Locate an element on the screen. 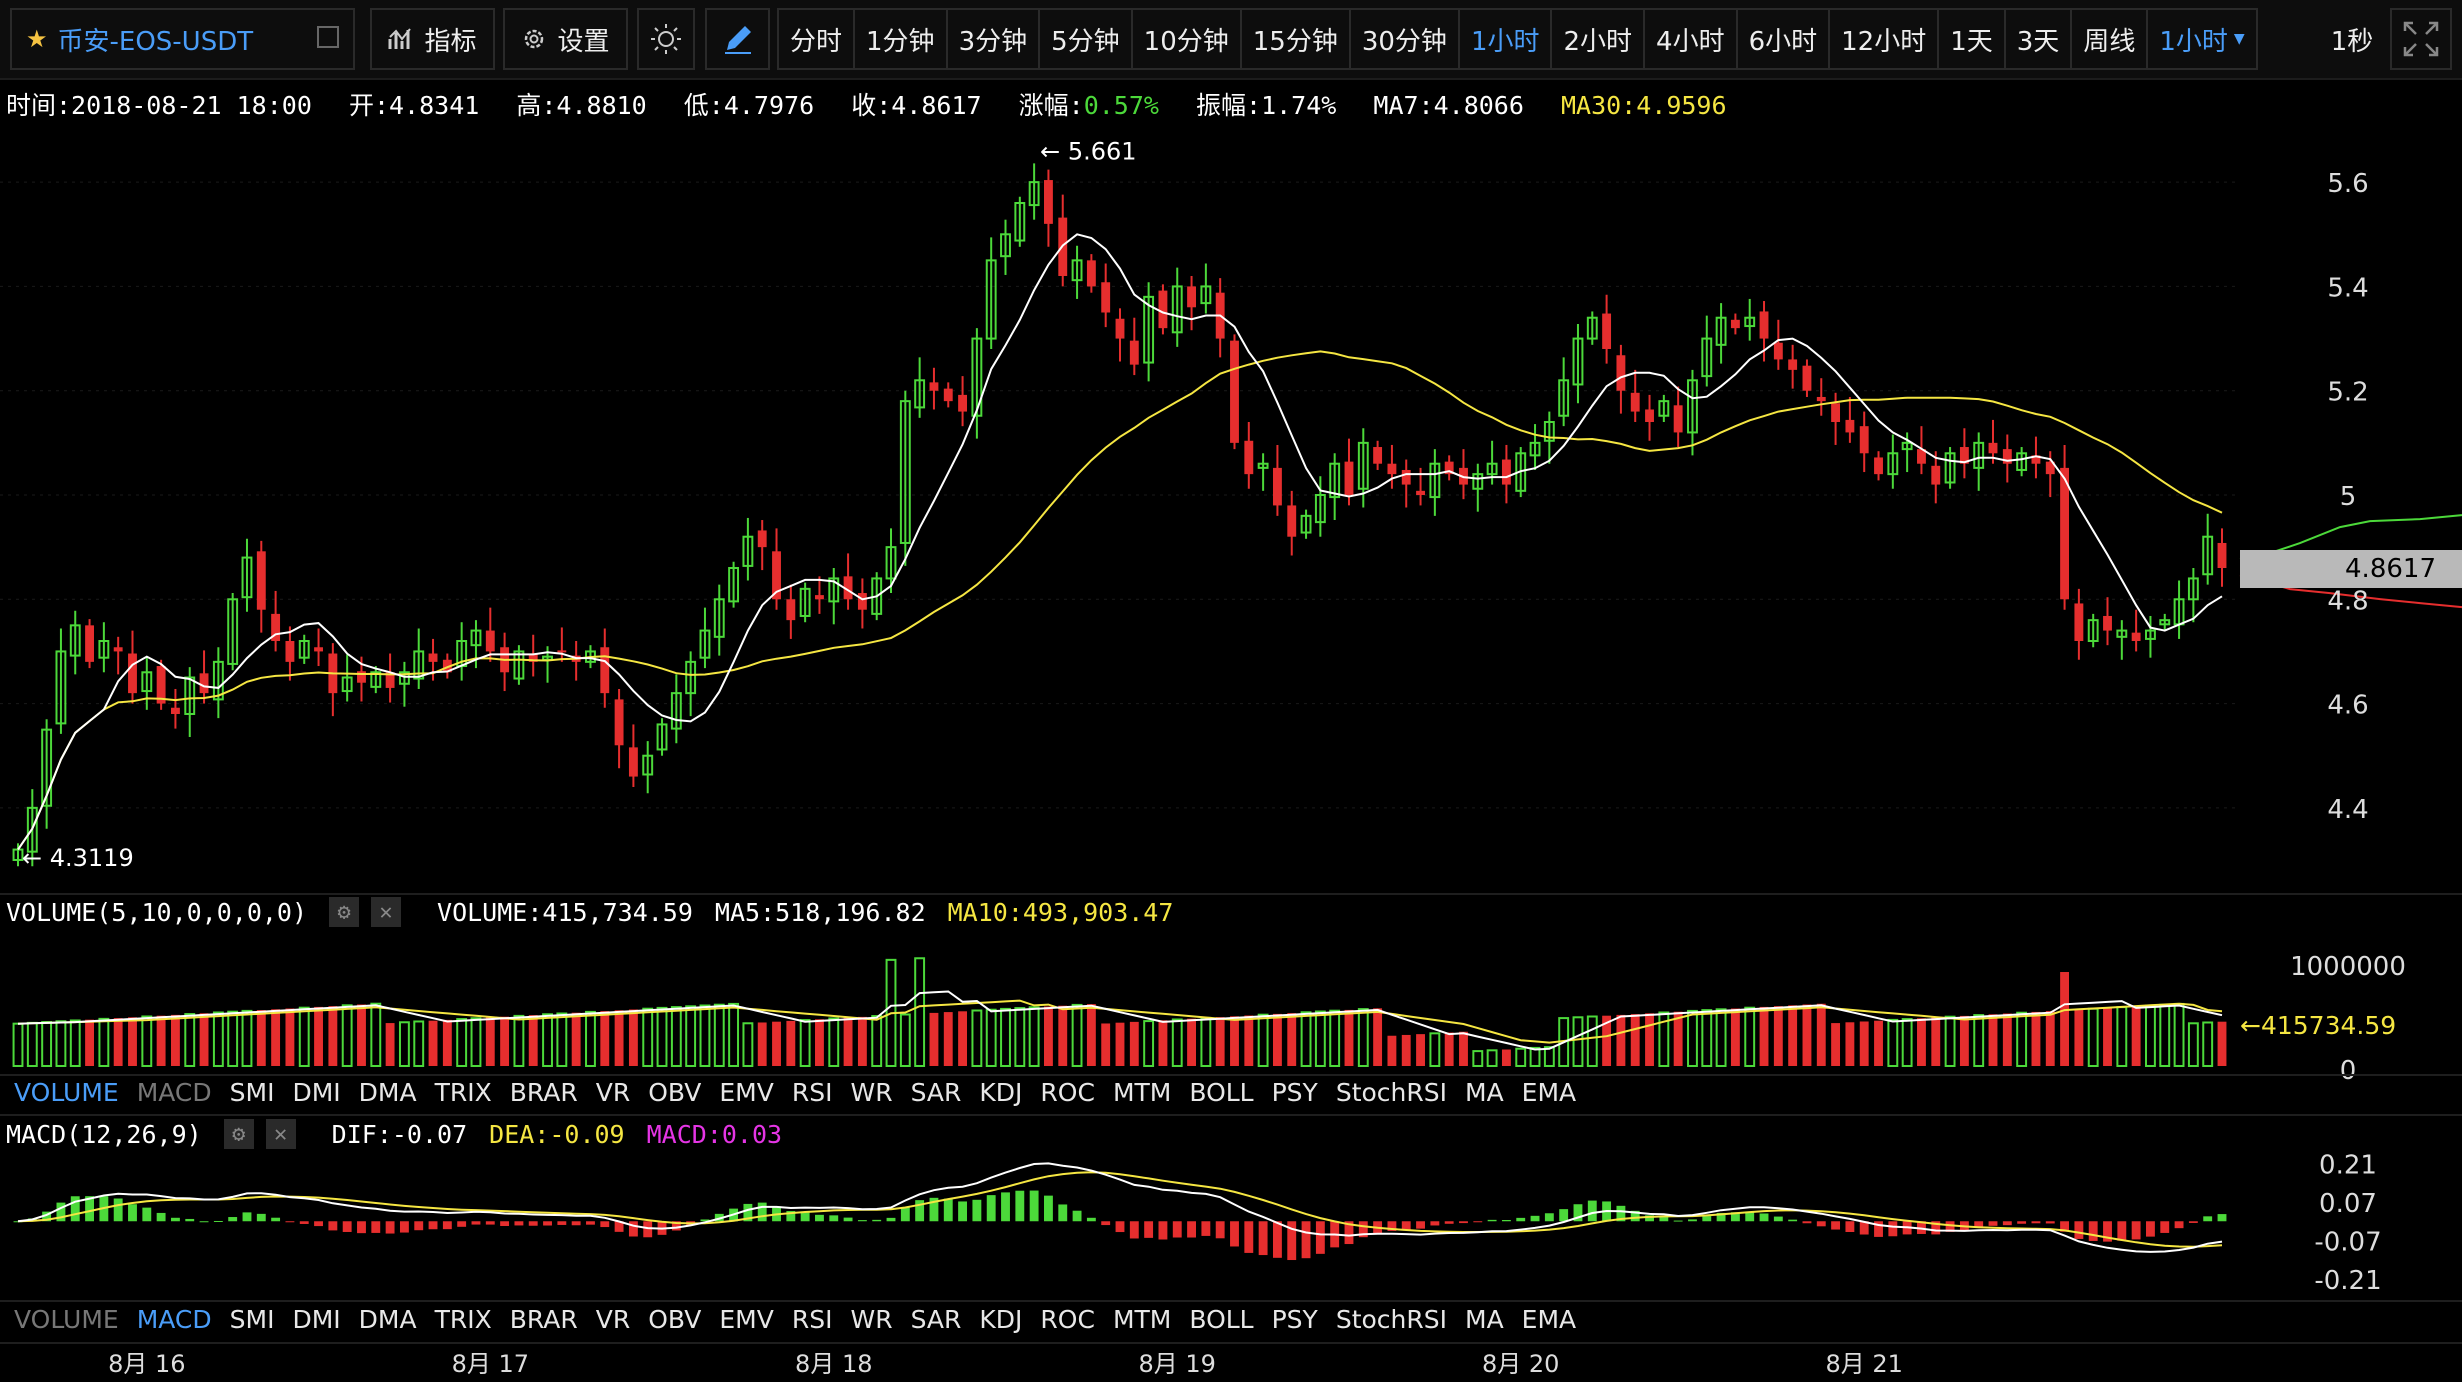 This screenshot has height=1382, width=2462. period-tab: 4小时 is located at coordinates (1691, 39).